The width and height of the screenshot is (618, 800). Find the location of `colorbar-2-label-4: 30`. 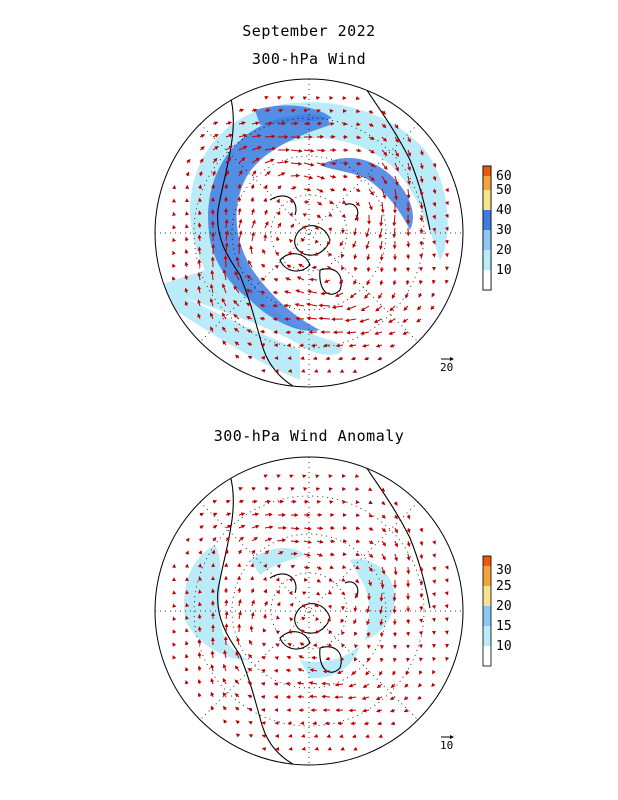

colorbar-2-label-4: 30 is located at coordinates (504, 570).